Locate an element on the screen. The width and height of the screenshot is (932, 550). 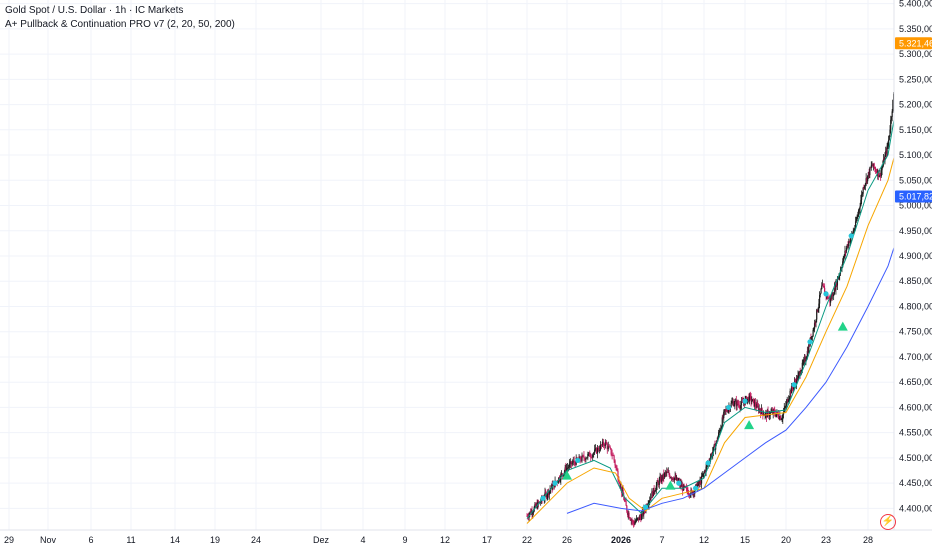
lightning-icon: ⚡ is located at coordinates (888, 522).